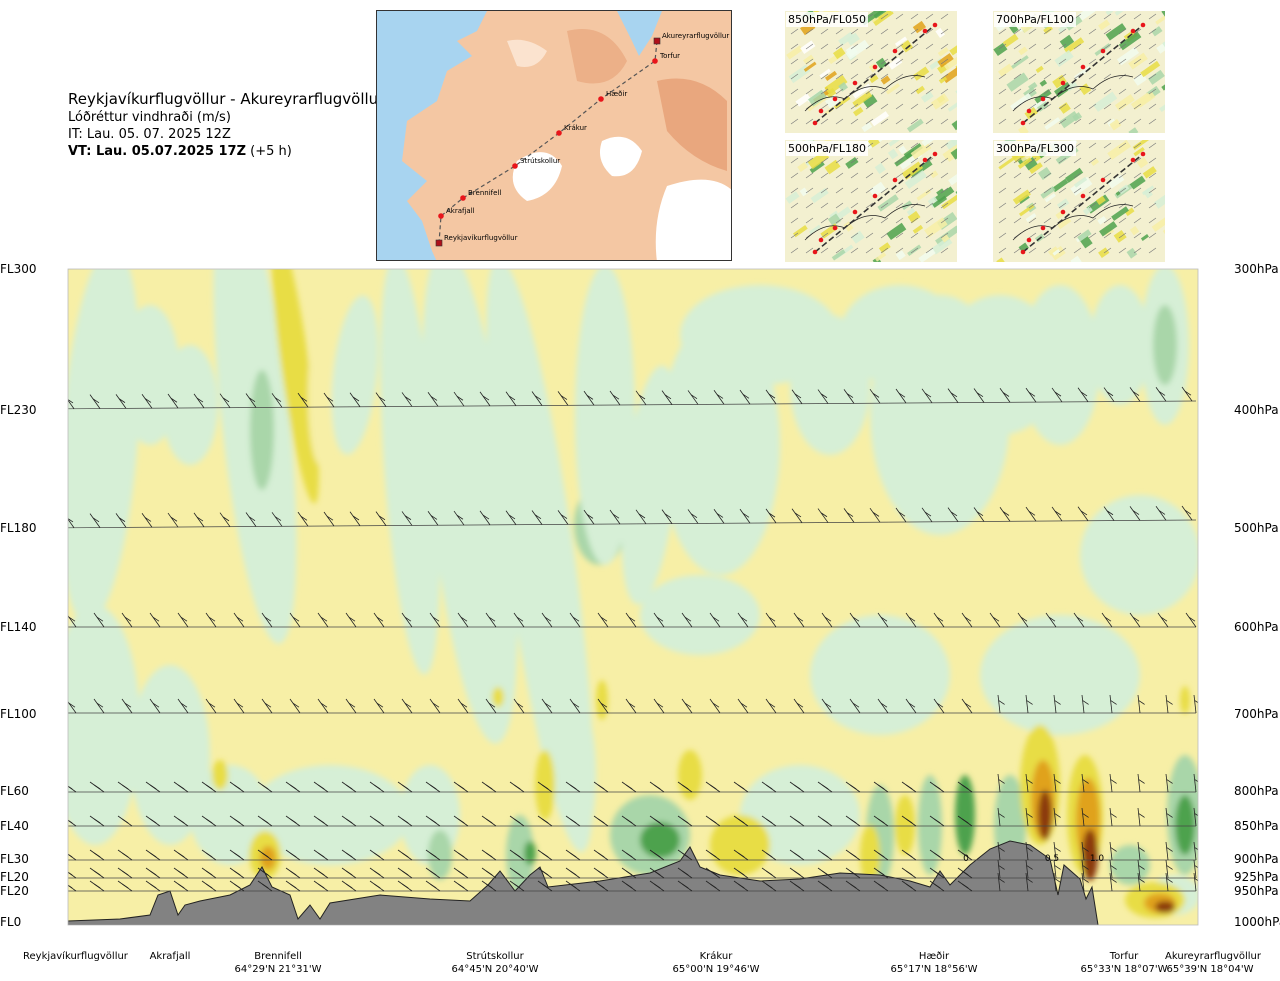 This screenshot has height=981, width=1280. Describe the element at coordinates (965, 815) in the screenshot. I see `field-contour-strong-down` at that location.